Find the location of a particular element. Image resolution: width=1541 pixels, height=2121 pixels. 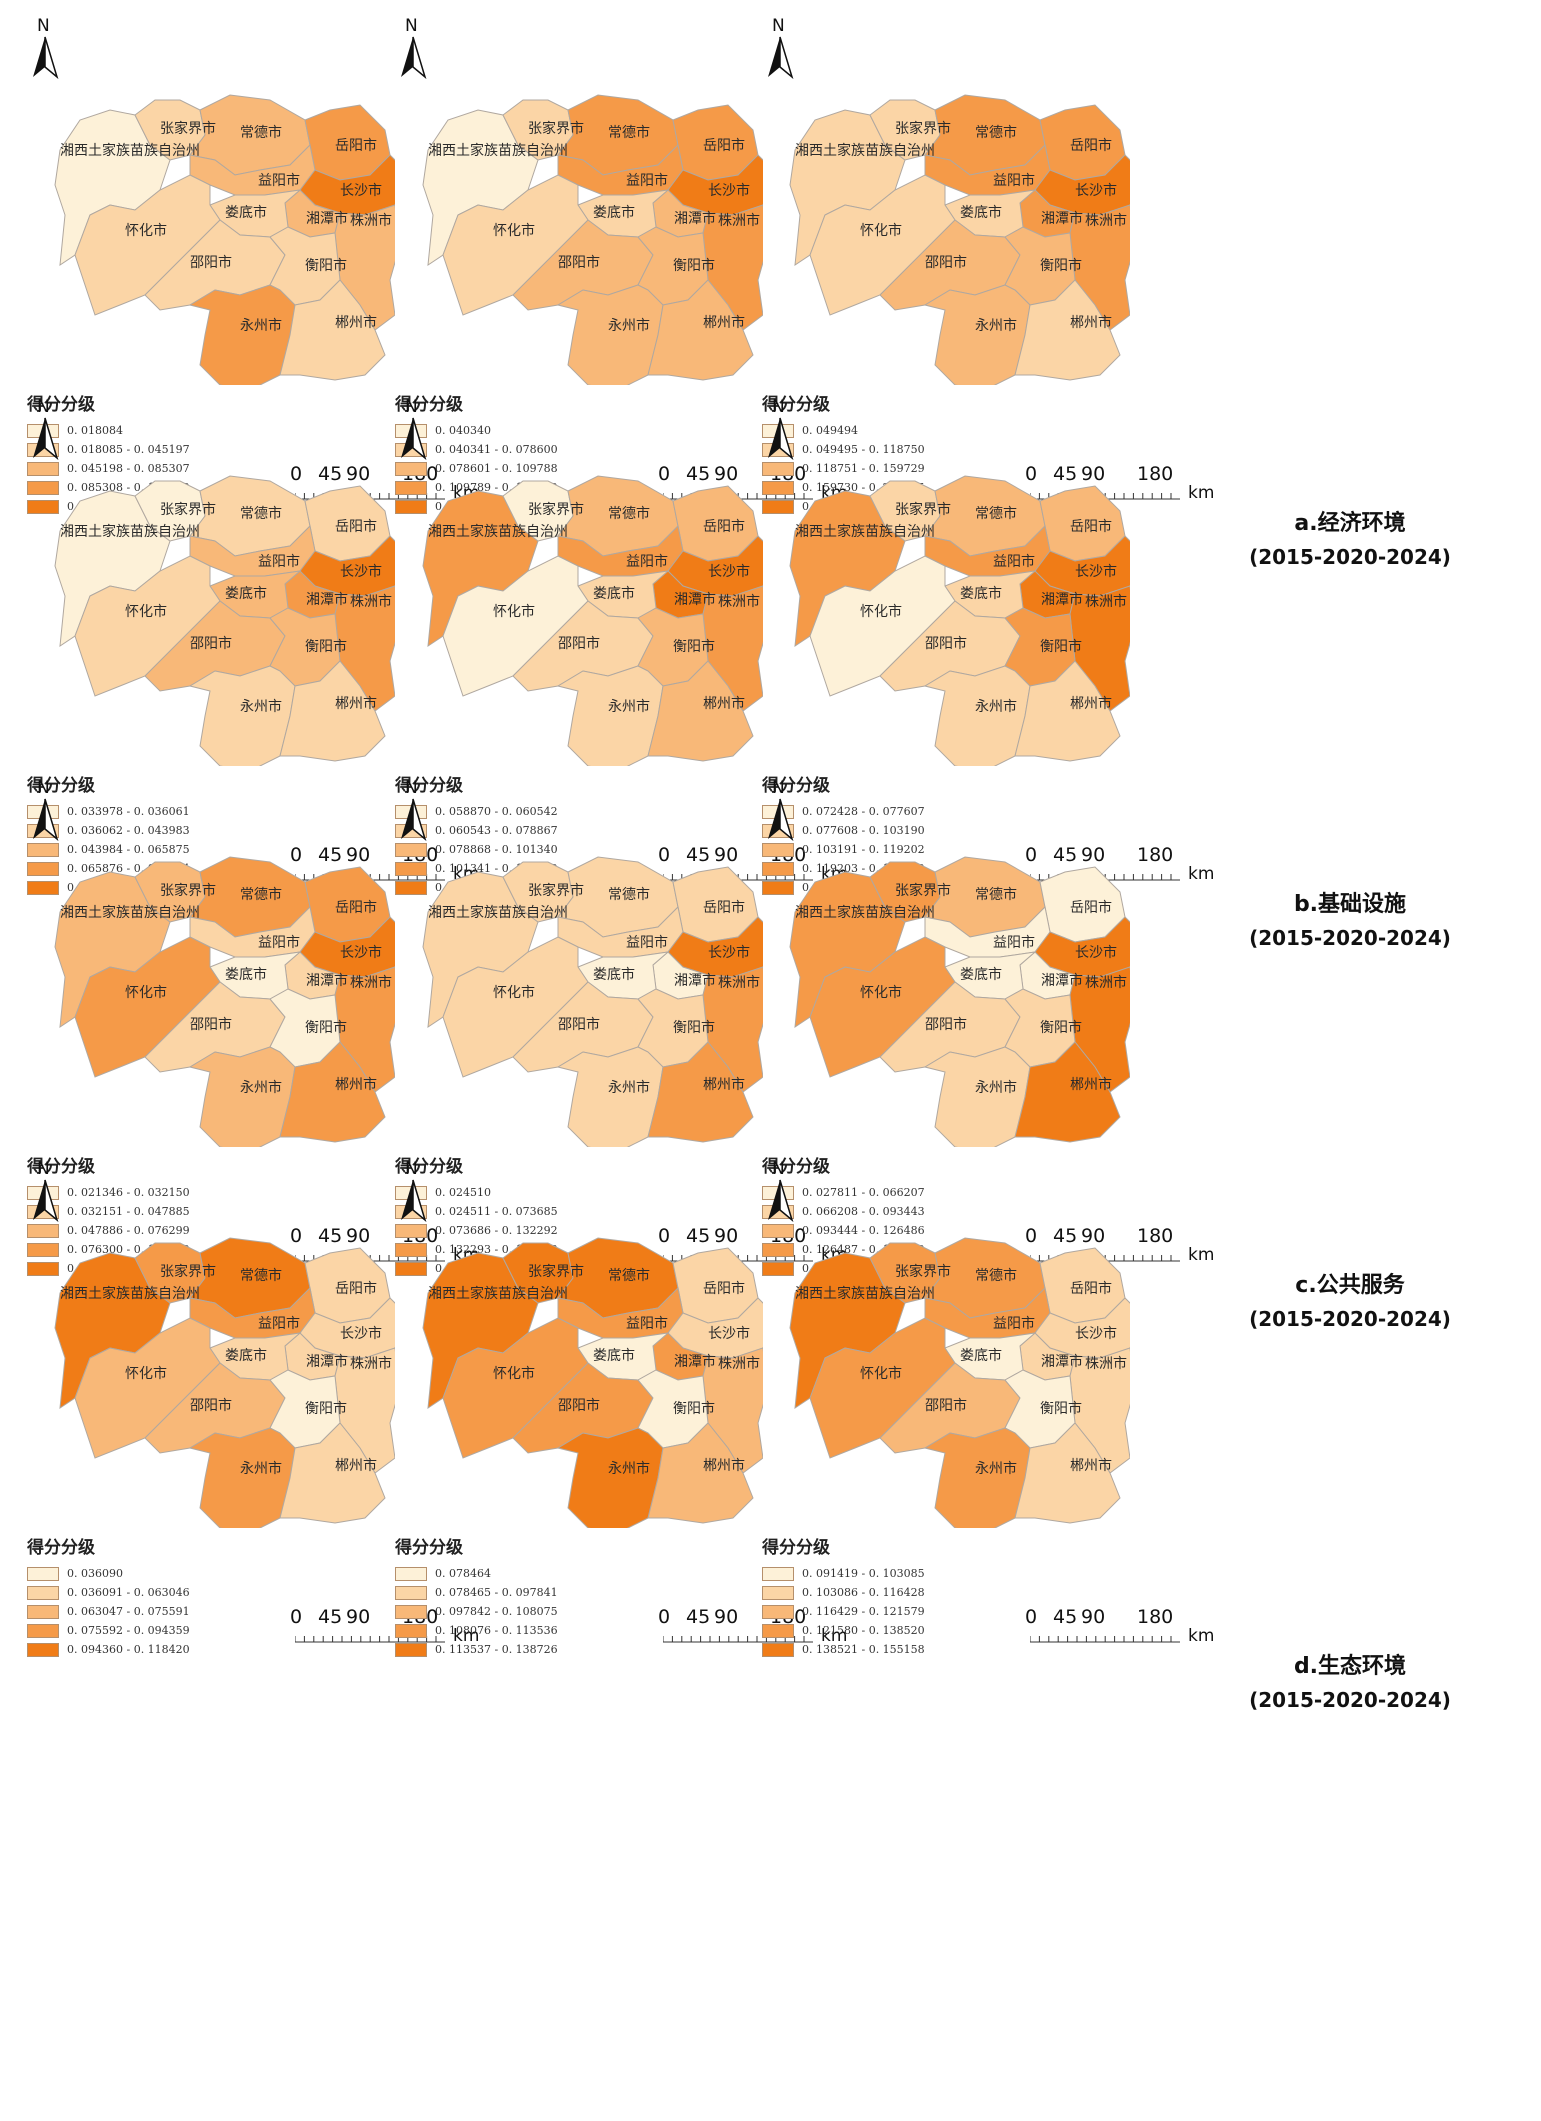

legend-range: 0. 072428 - 0. 077607 is located at coordinates (863, 811).